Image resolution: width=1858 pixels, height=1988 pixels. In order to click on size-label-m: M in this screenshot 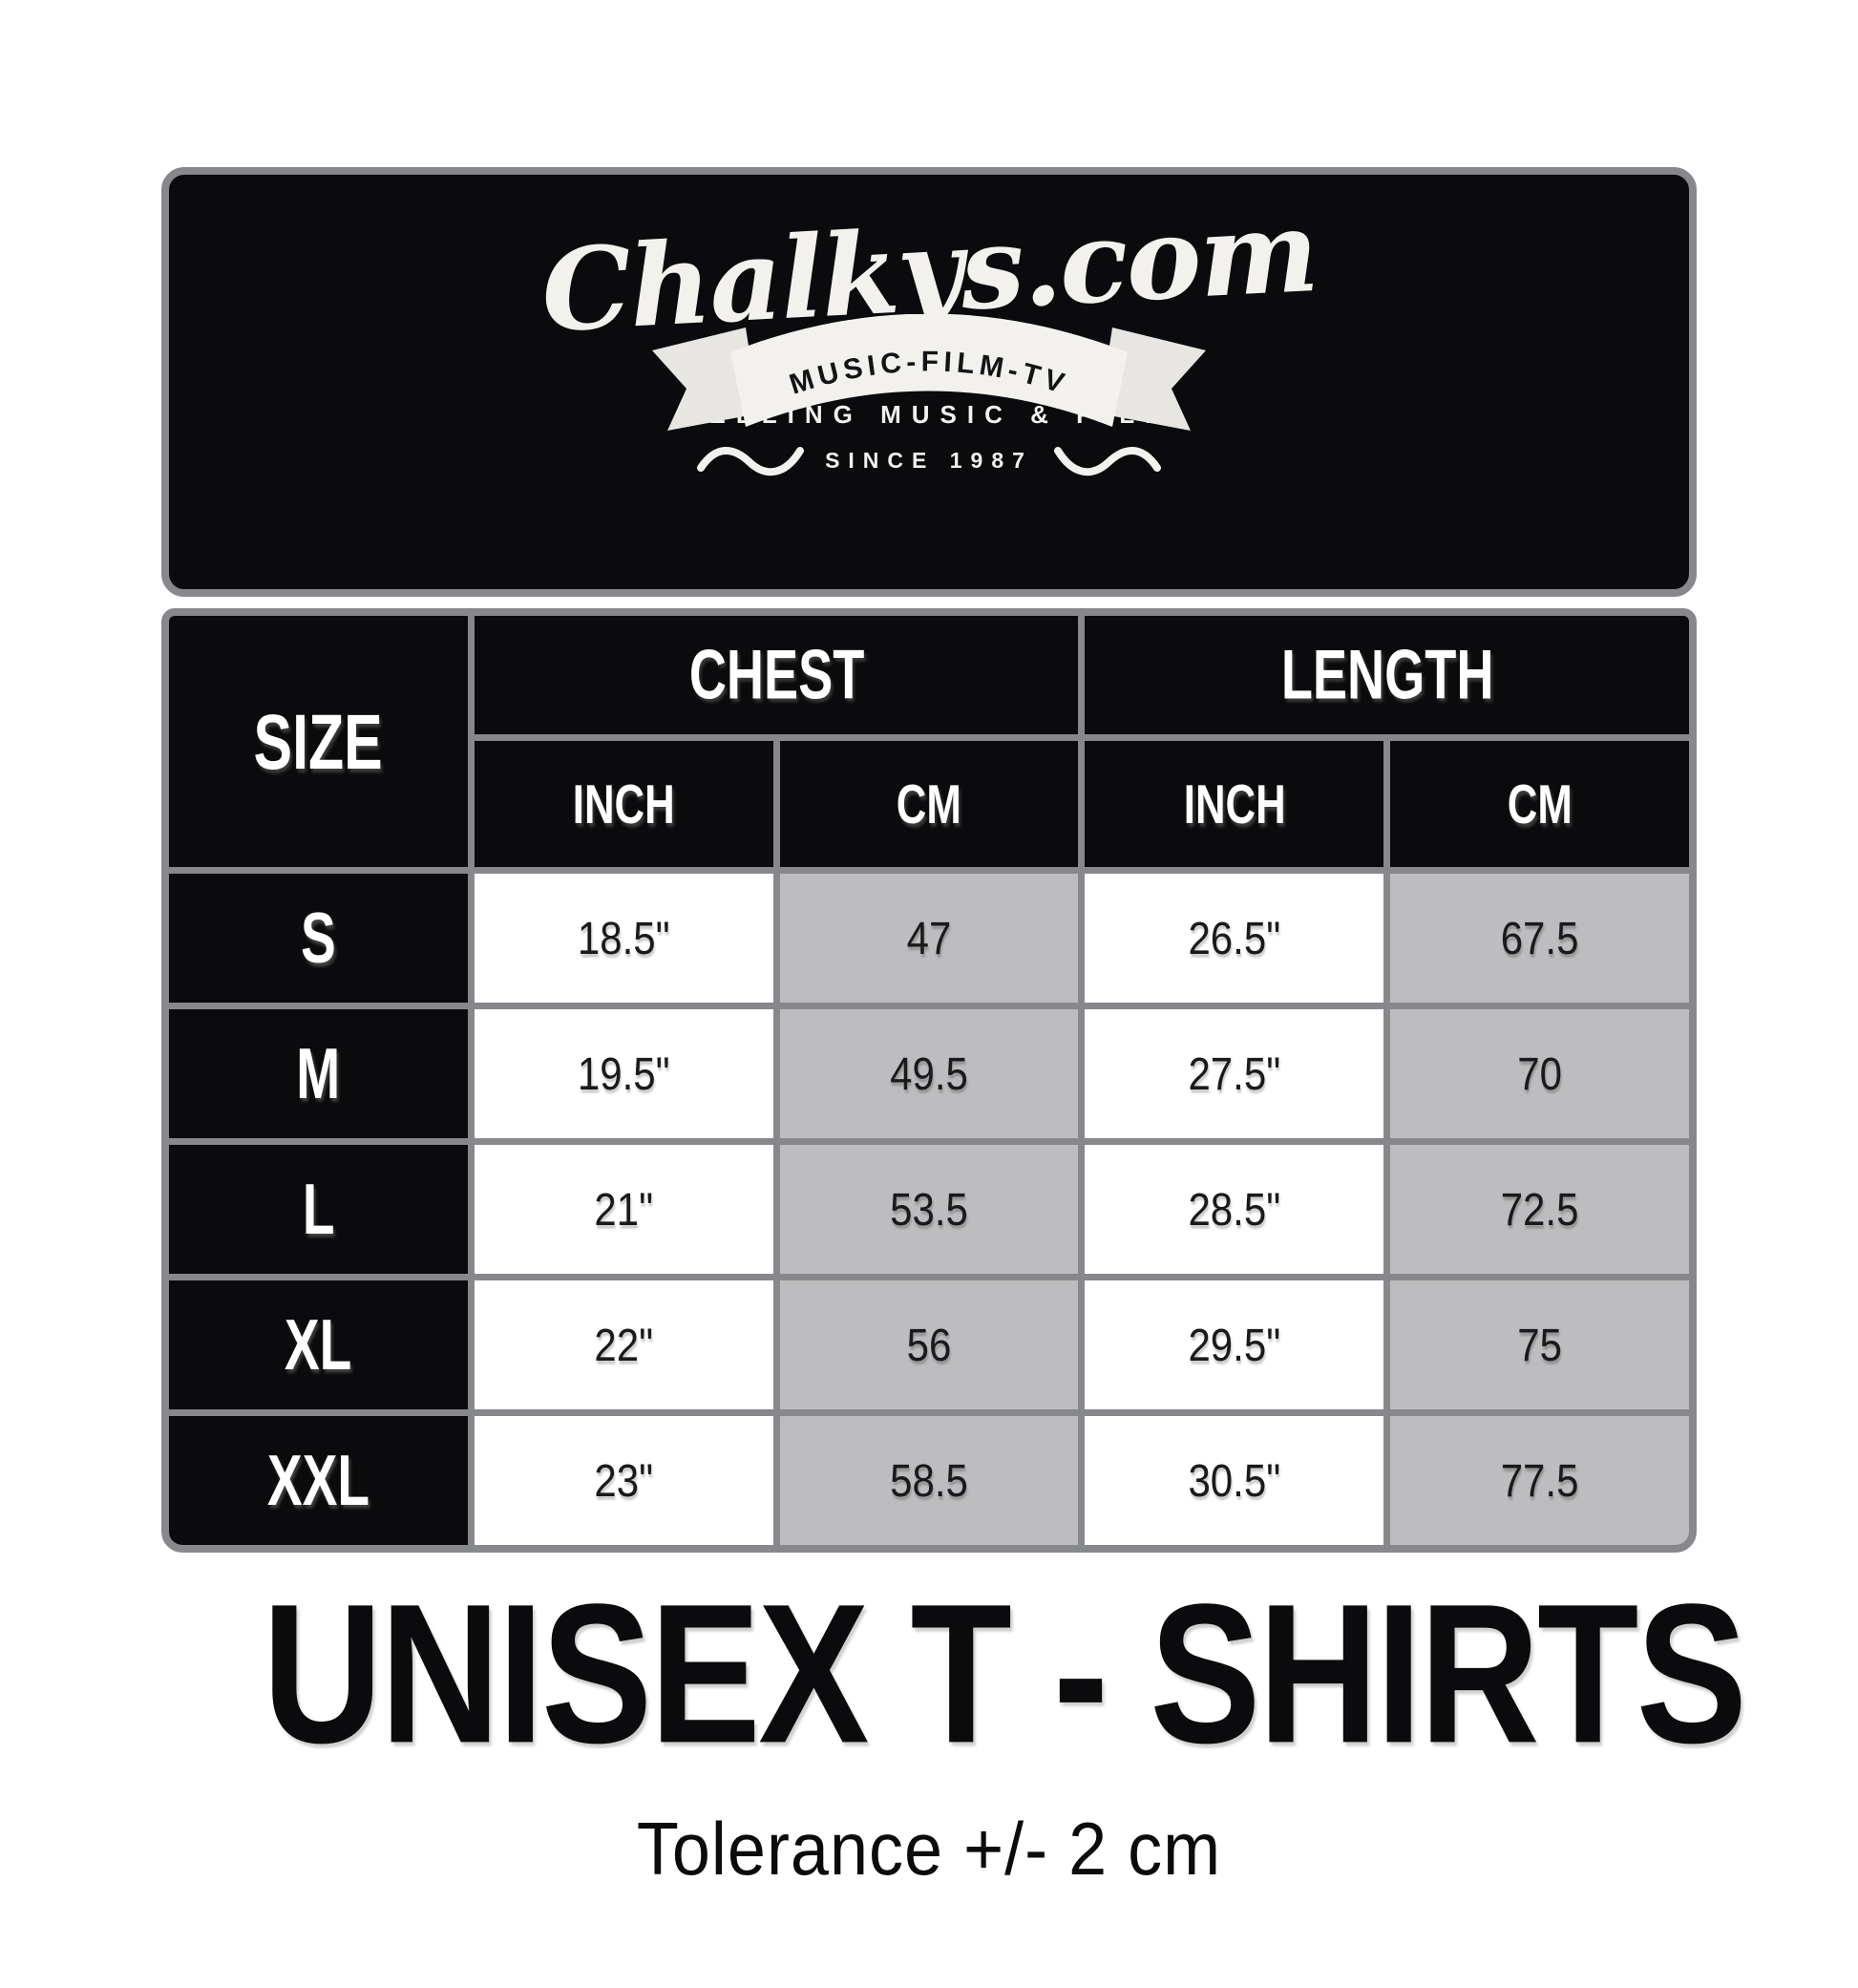, I will do `click(319, 1073)`.